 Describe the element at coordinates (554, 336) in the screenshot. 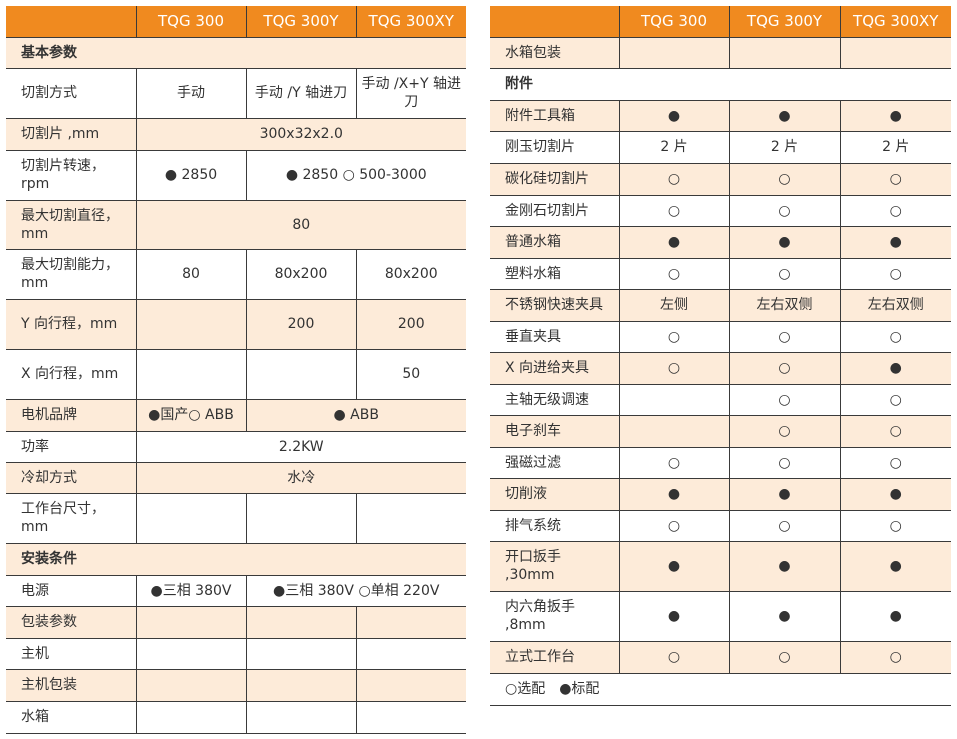

I see `row-label: 垂直夹具` at that location.